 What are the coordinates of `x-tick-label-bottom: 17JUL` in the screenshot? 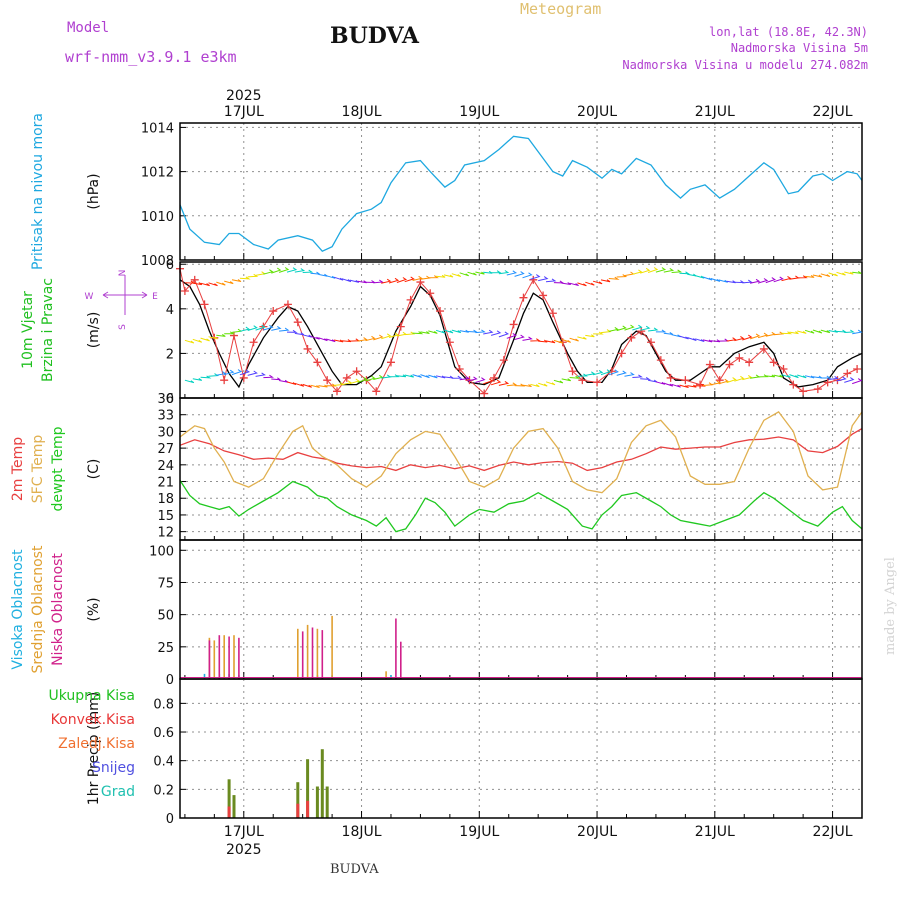 It's located at (244, 832).